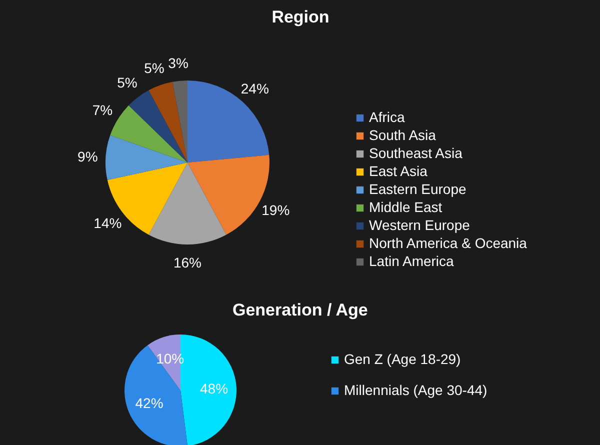  Describe the element at coordinates (187, 262) in the screenshot. I see `data-label: 16%` at that location.